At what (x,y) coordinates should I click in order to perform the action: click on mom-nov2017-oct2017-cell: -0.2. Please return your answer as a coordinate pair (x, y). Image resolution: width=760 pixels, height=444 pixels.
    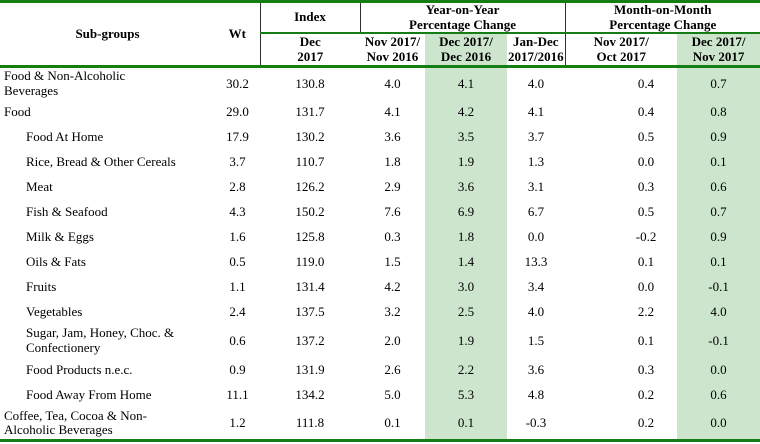
    Looking at the image, I should click on (646, 236).